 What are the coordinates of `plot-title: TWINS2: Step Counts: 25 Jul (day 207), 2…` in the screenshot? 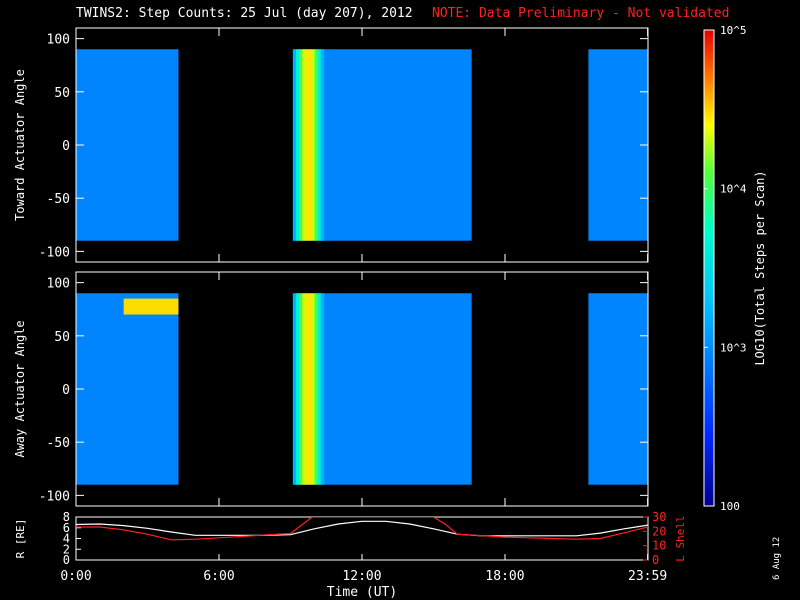 It's located at (244, 13).